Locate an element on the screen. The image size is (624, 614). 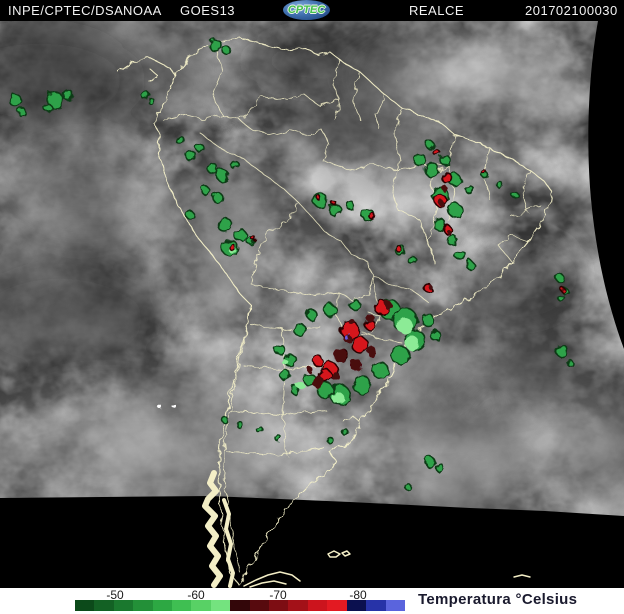
satellite-label: GOES13 is located at coordinates (208, 10).